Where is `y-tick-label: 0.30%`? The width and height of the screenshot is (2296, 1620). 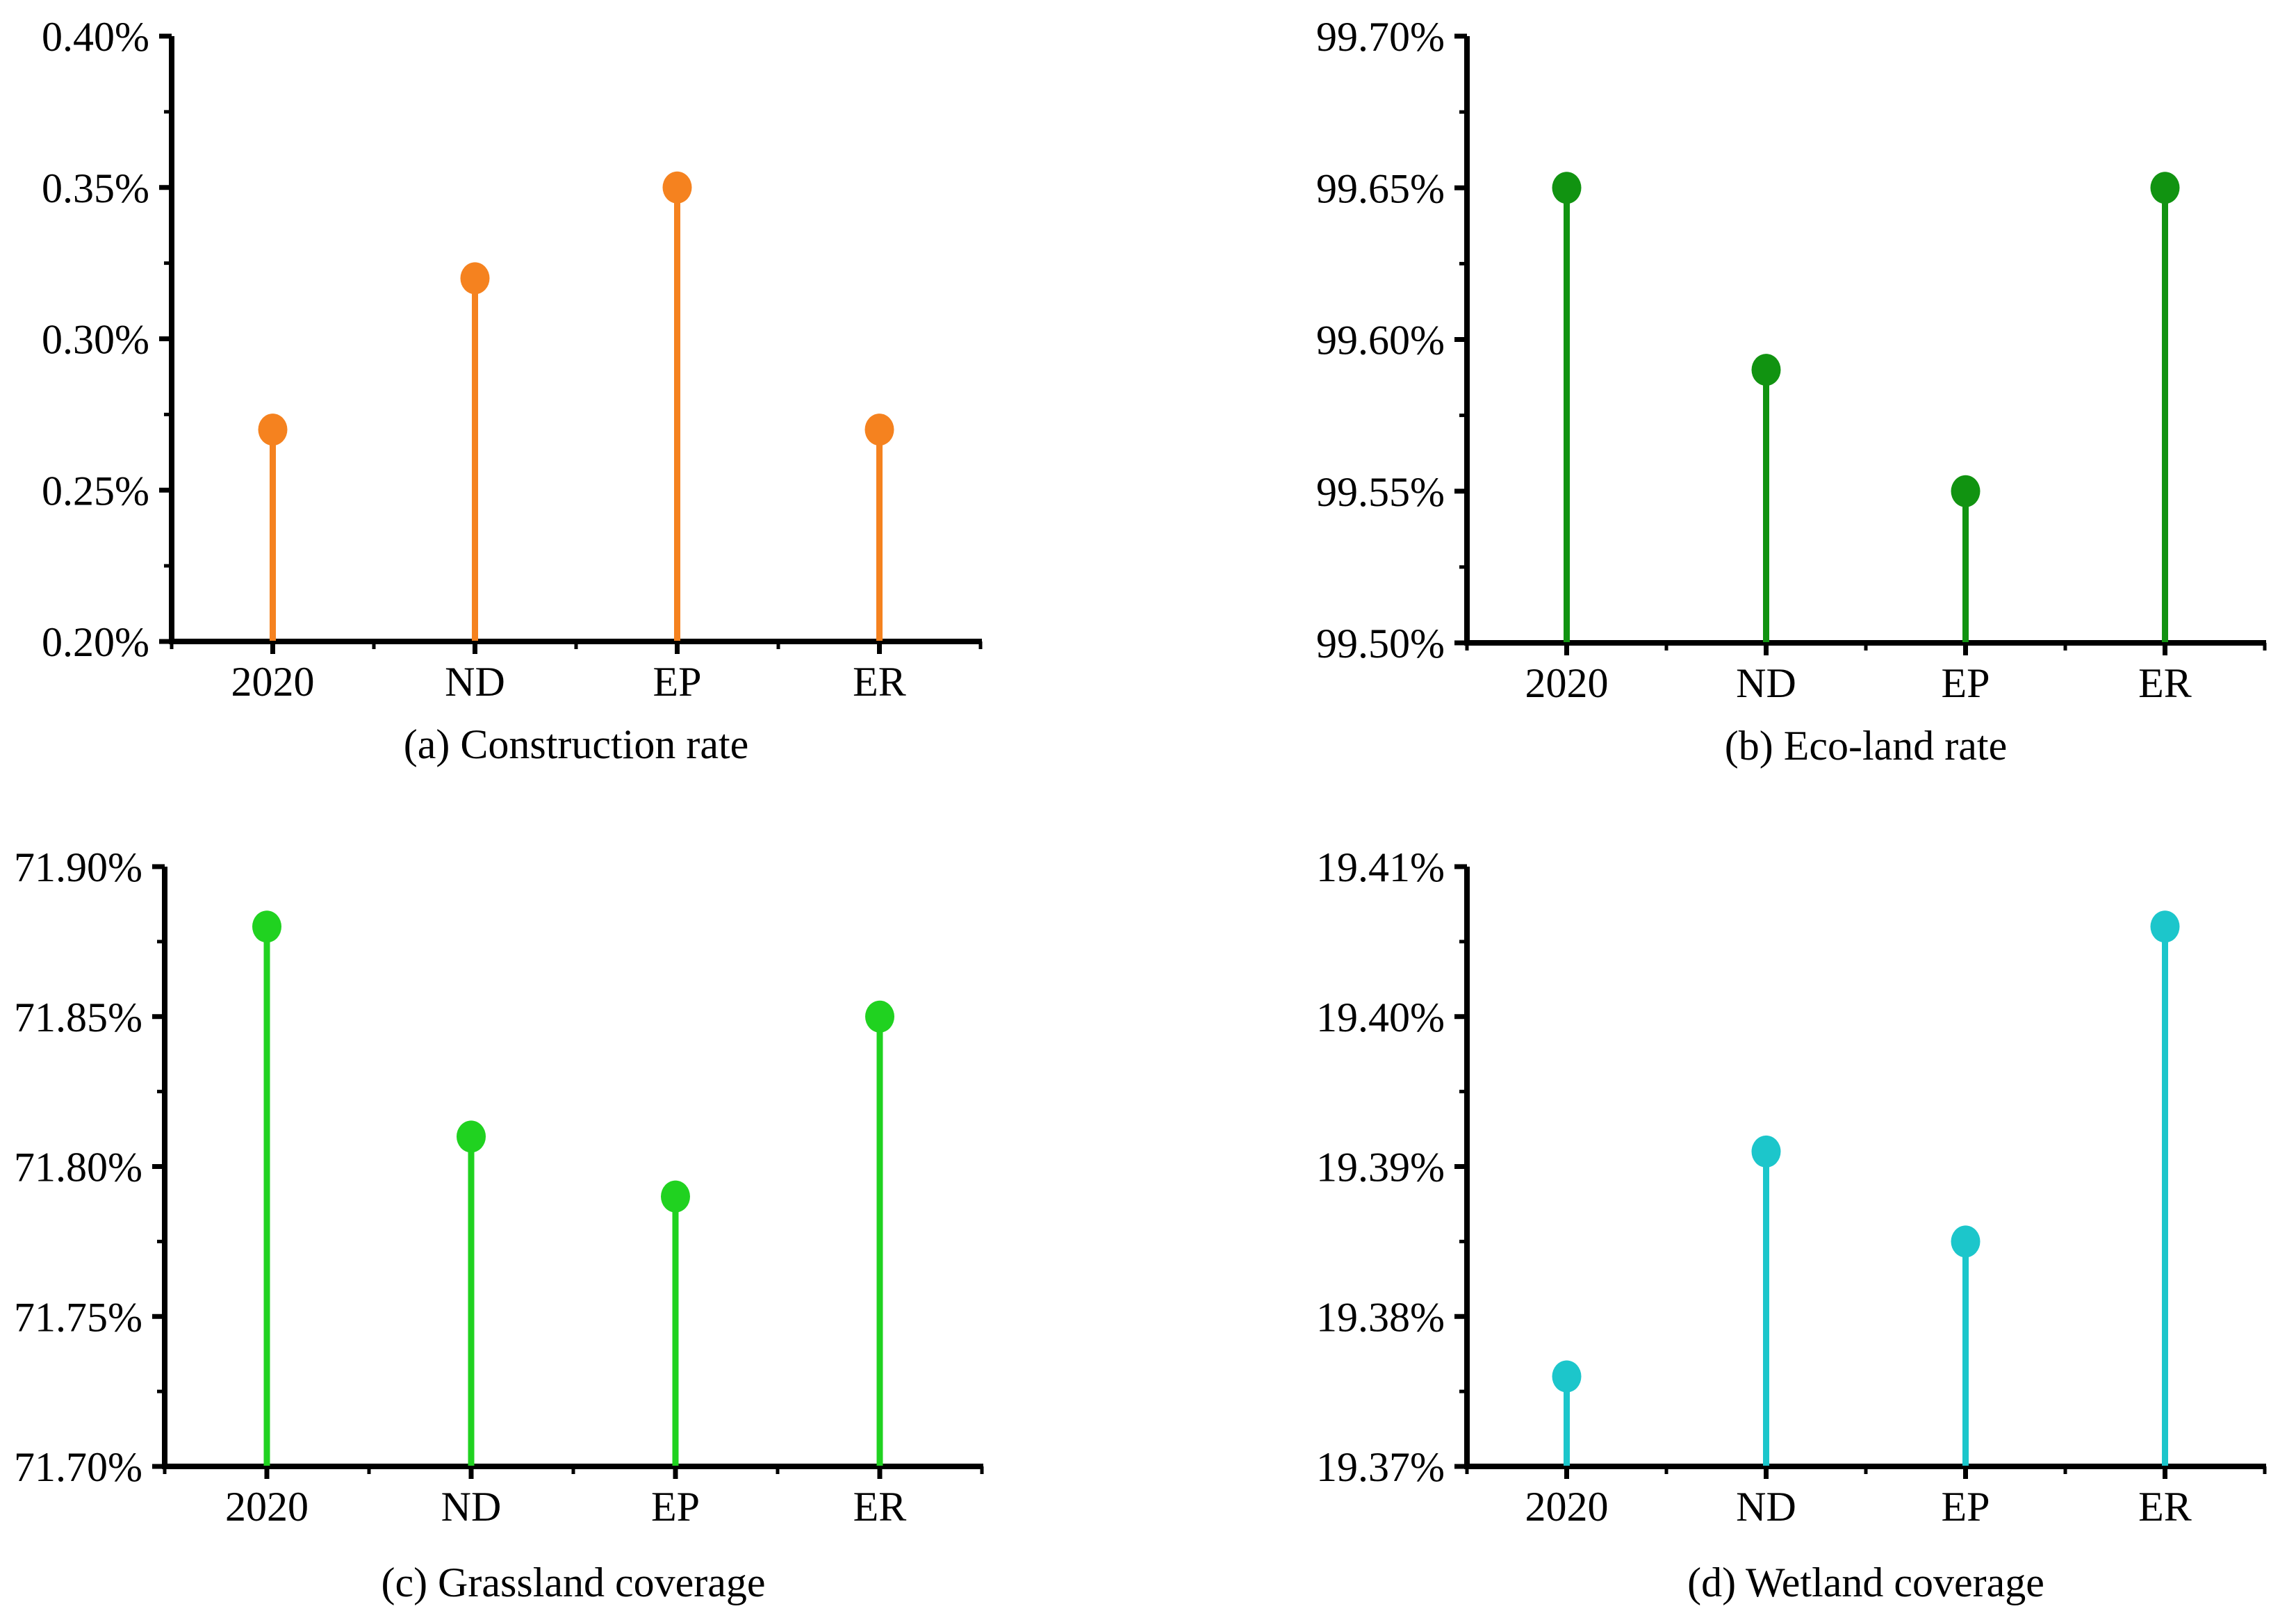 y-tick-label: 0.30% is located at coordinates (95, 340).